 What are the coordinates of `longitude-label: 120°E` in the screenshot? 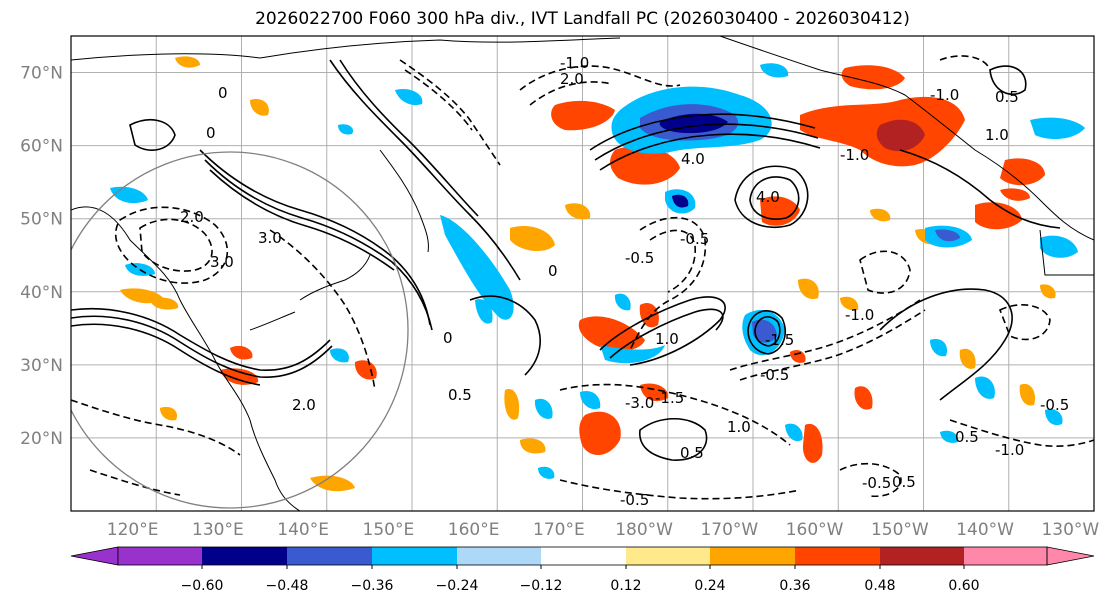 It's located at (133, 530).